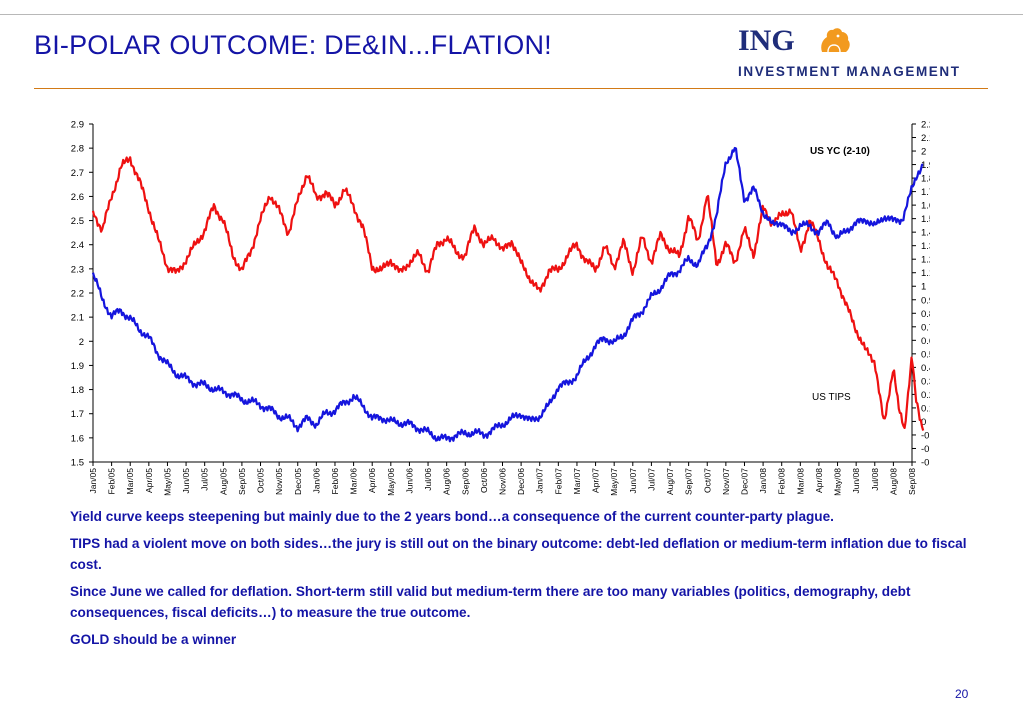  What do you see at coordinates (925, 300) in the screenshot?
I see `right-tick-label: 0.9` at bounding box center [925, 300].